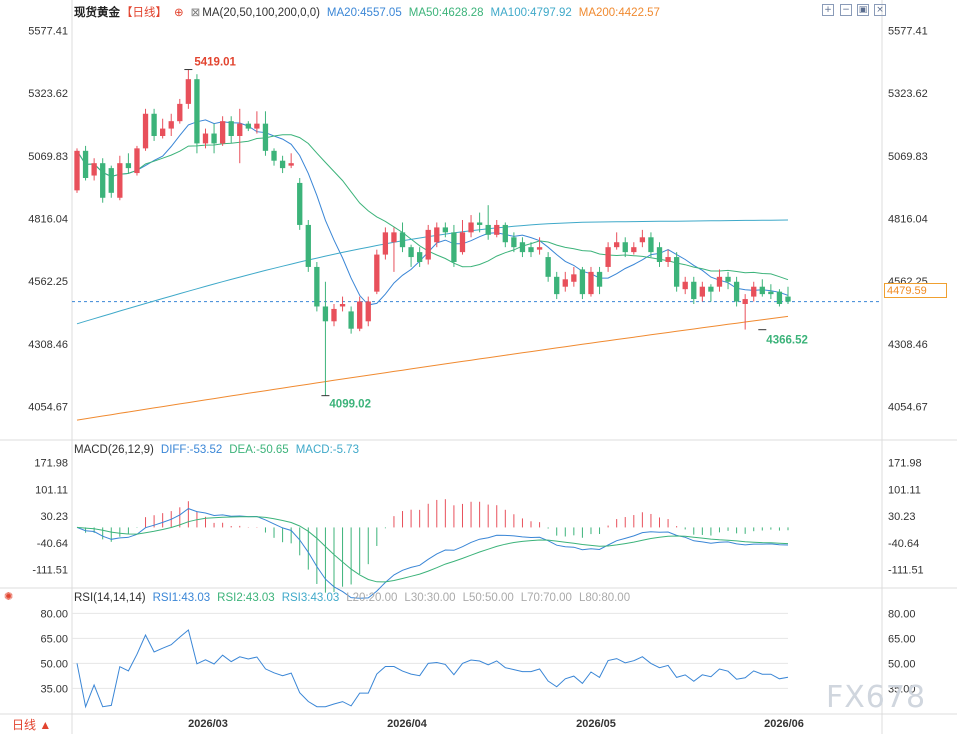  Describe the element at coordinates (50, 570) in the screenshot. I see `macd-tick-left-4: -111.51` at that location.